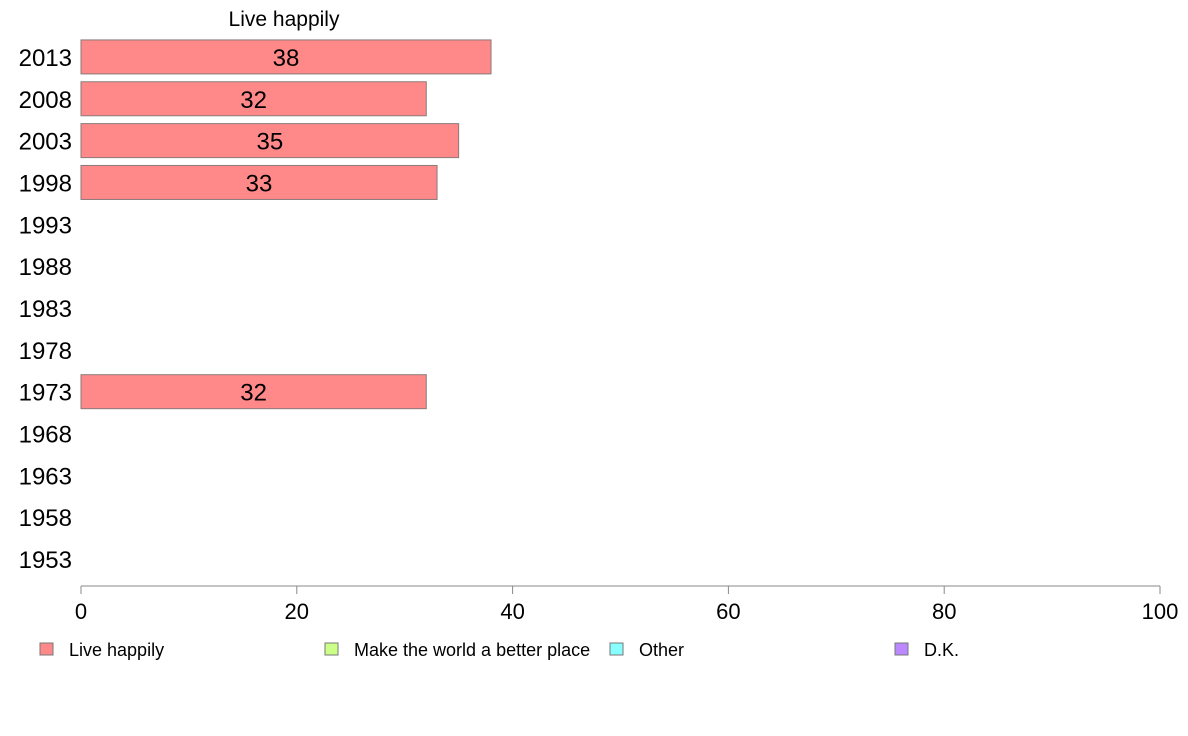 The width and height of the screenshot is (1188, 736). Describe the element at coordinates (728, 611) in the screenshot. I see `x-tick-label: 60` at that location.